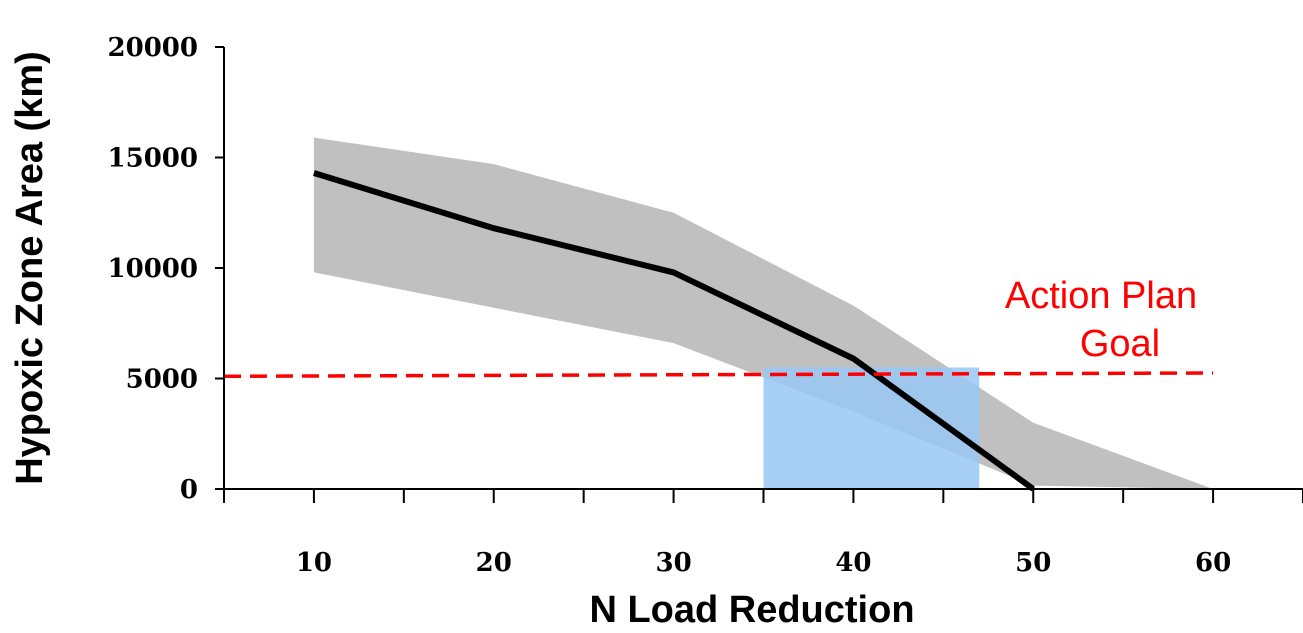  What do you see at coordinates (1033, 563) in the screenshot?
I see `x-tick-label: 50` at bounding box center [1033, 563].